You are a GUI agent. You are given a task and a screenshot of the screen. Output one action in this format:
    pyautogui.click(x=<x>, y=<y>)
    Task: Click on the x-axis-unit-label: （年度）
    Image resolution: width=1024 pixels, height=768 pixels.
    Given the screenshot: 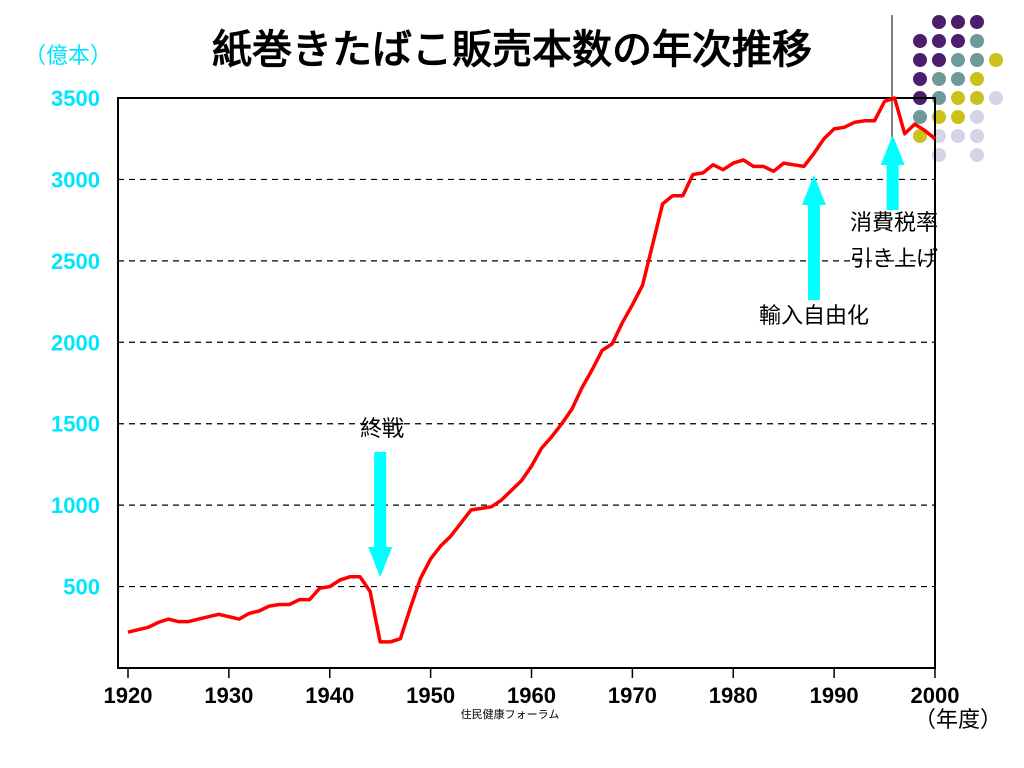 What is the action you would take?
    pyautogui.click(x=958, y=720)
    